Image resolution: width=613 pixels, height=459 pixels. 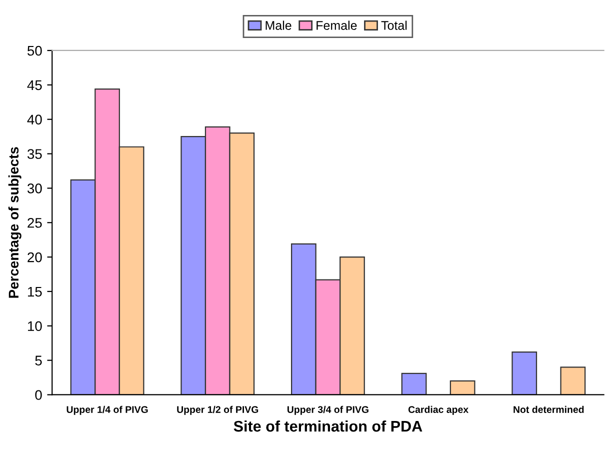 I want to click on y-tick-label: 35, so click(x=34, y=154).